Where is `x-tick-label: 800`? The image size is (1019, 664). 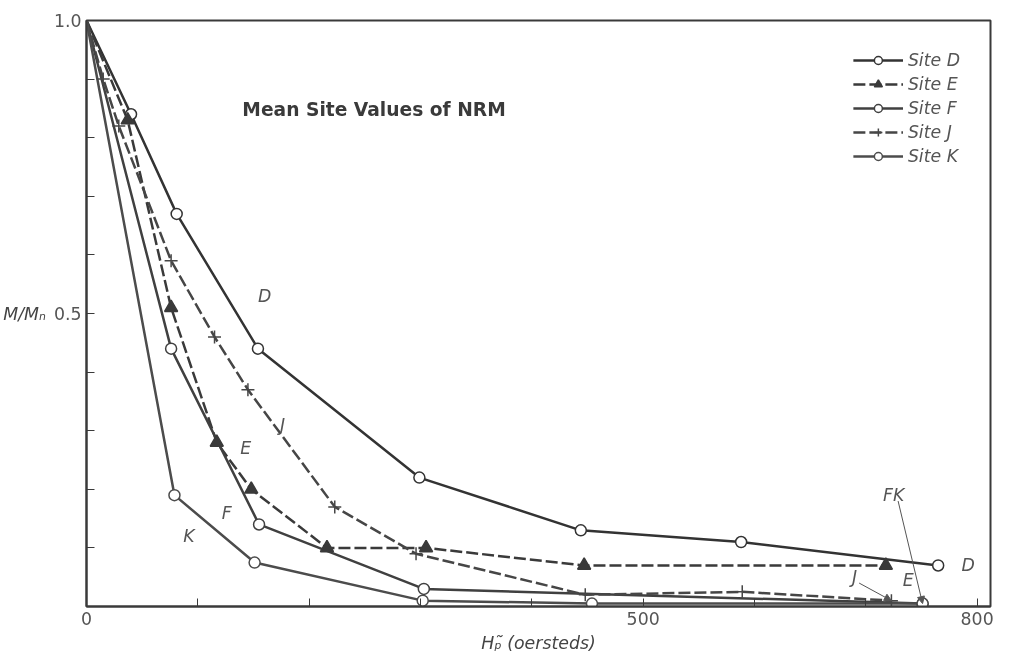 x-tick-label: 800 is located at coordinates (977, 618).